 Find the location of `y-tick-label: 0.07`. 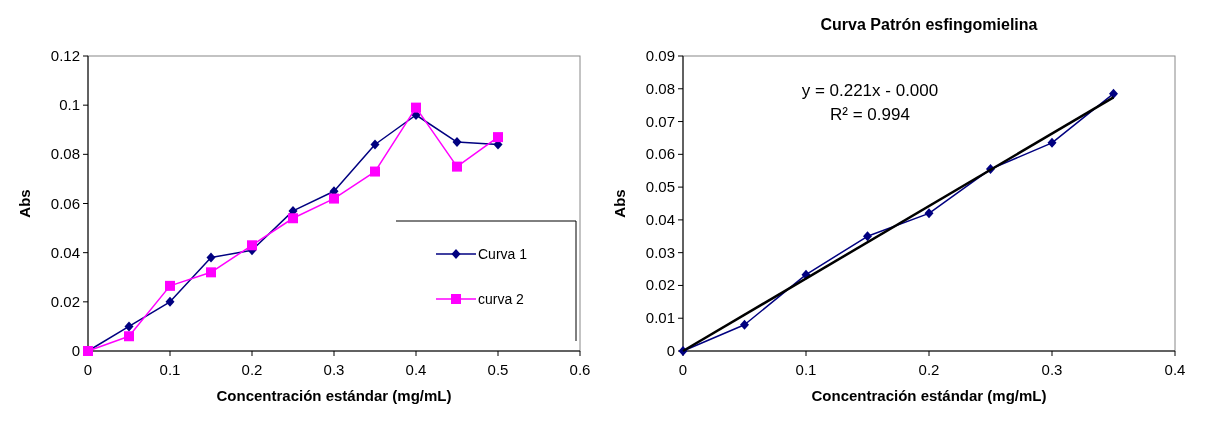

y-tick-label: 0.07 is located at coordinates (660, 121).